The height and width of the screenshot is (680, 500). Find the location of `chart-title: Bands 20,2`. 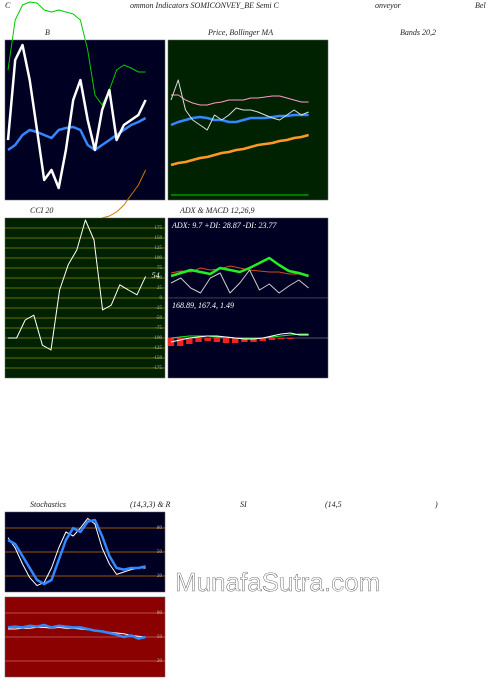

chart-title: Bands 20,2 is located at coordinates (418, 32).